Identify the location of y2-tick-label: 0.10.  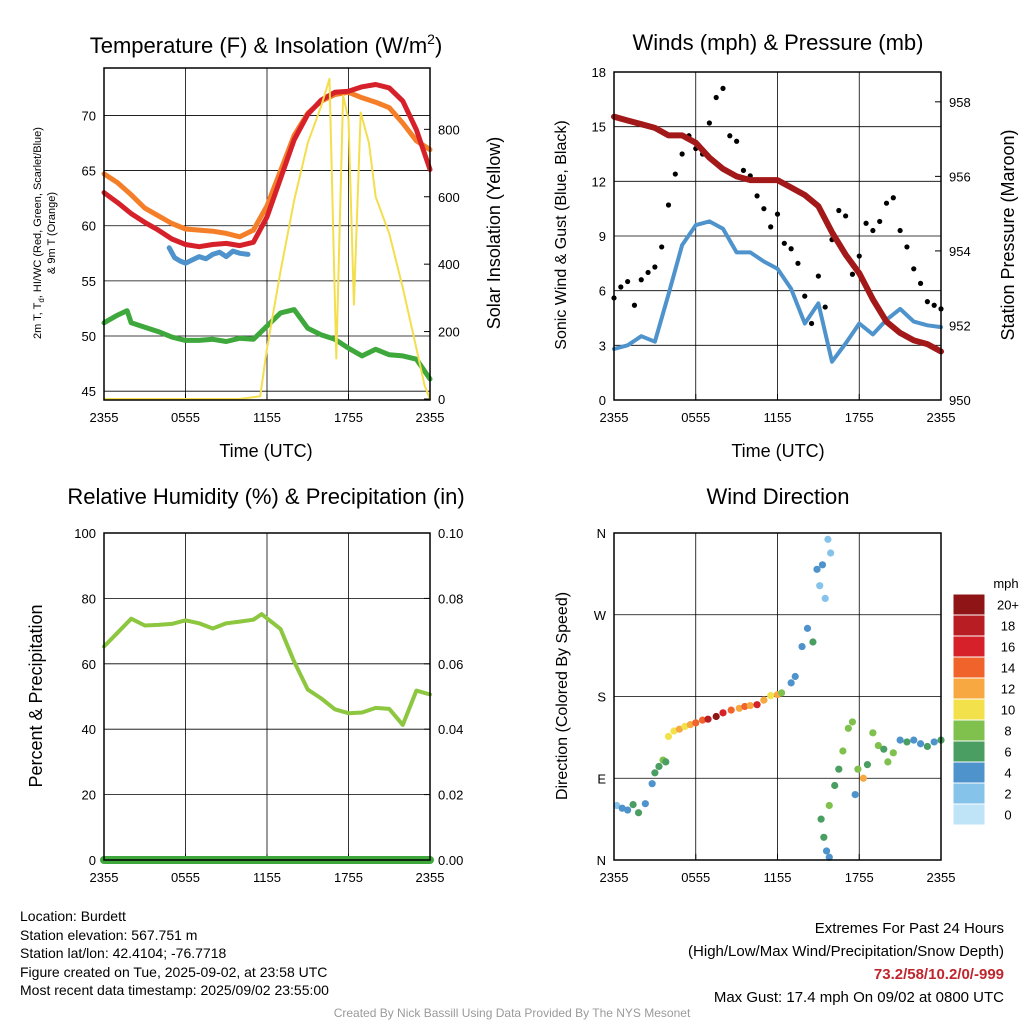
(450, 533).